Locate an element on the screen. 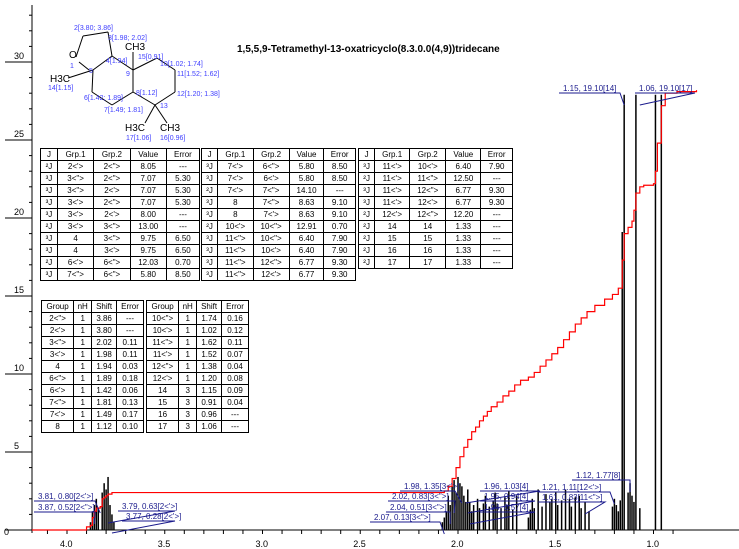 This screenshot has height=549, width=739. table-header: Group nH Shift Error is located at coordinates (197, 306).